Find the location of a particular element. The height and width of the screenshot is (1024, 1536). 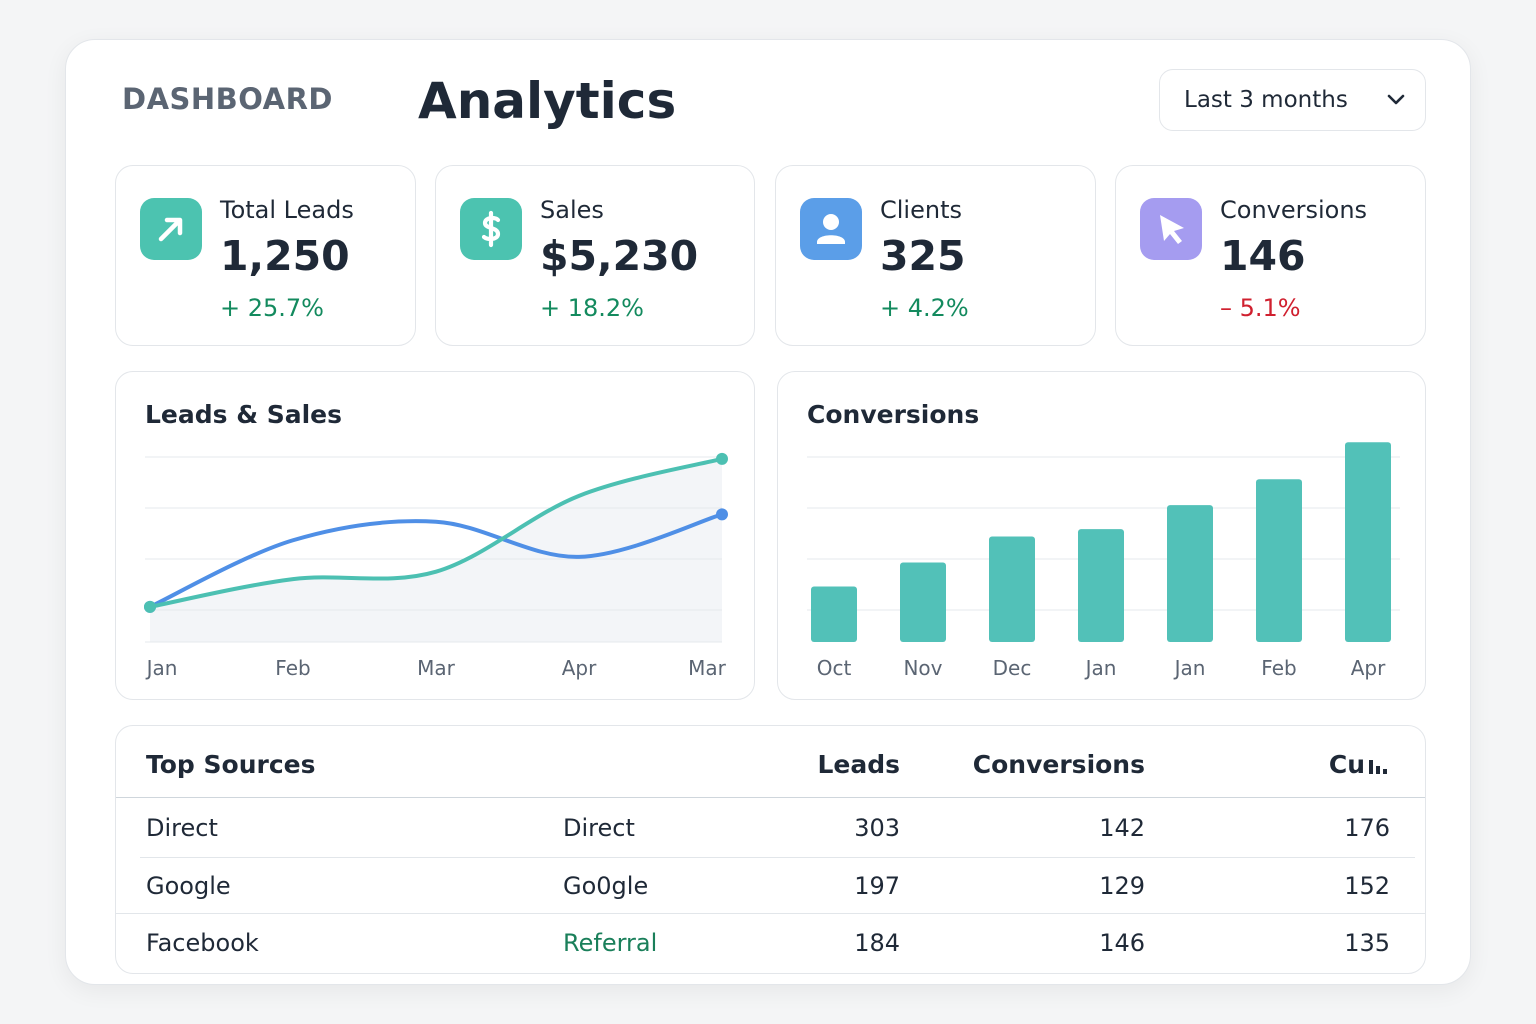

chart-title: Conversions is located at coordinates (893, 414).